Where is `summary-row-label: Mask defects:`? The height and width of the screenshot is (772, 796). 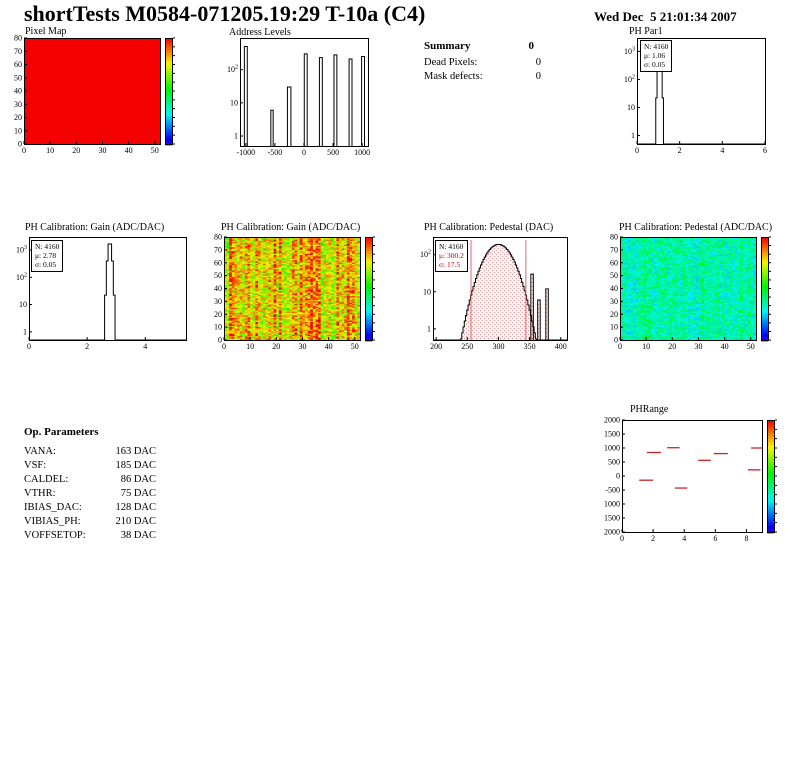 summary-row-label: Mask defects: is located at coordinates (453, 76).